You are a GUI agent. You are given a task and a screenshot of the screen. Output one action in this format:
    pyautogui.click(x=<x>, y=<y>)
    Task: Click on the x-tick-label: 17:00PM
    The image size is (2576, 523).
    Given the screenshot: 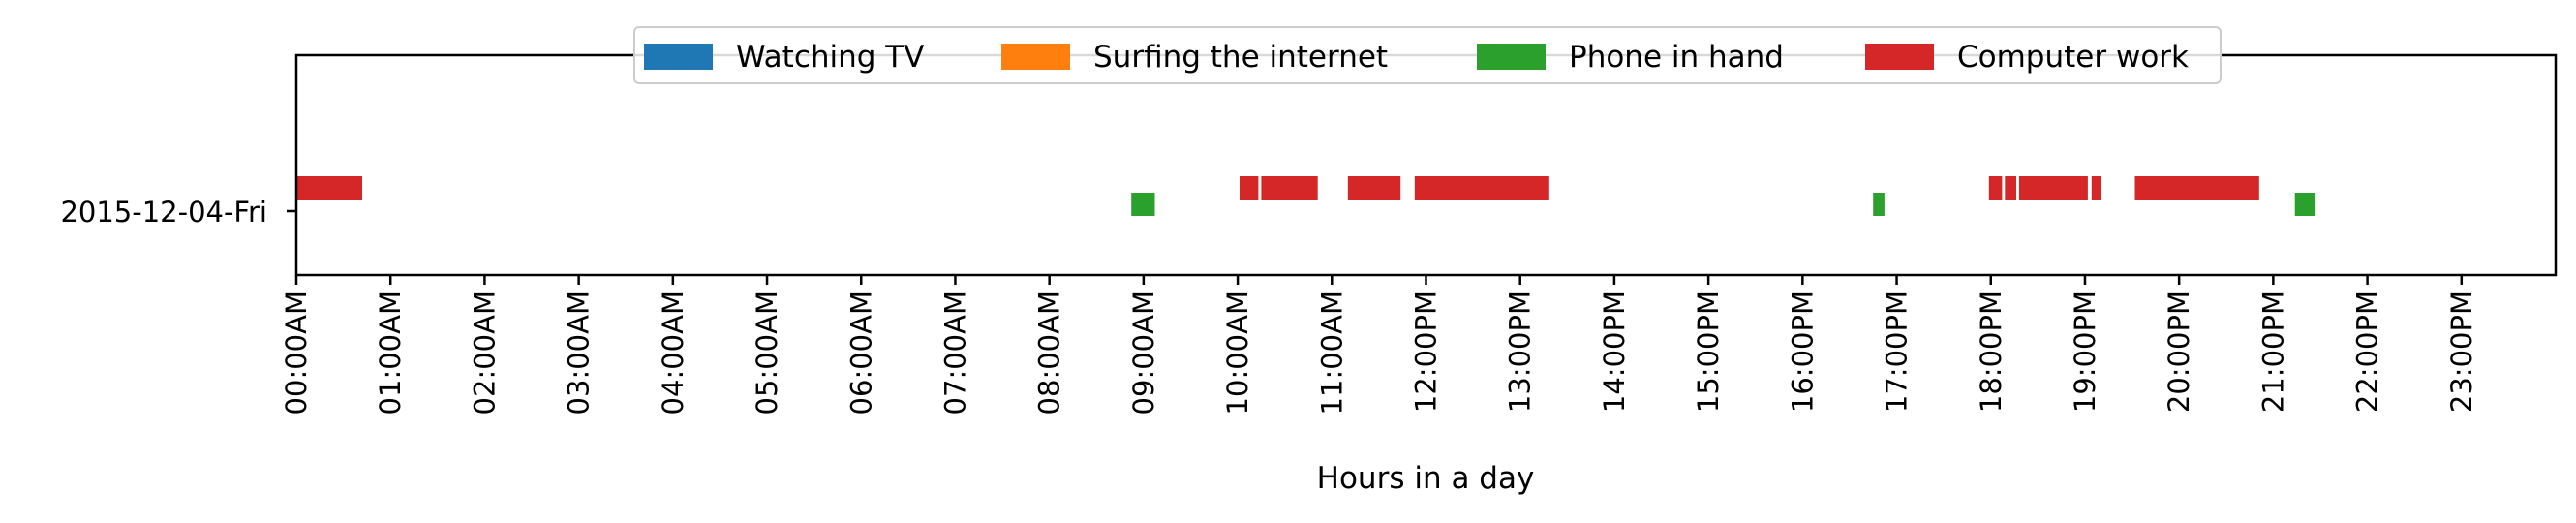 What is the action you would take?
    pyautogui.click(x=1897, y=352)
    